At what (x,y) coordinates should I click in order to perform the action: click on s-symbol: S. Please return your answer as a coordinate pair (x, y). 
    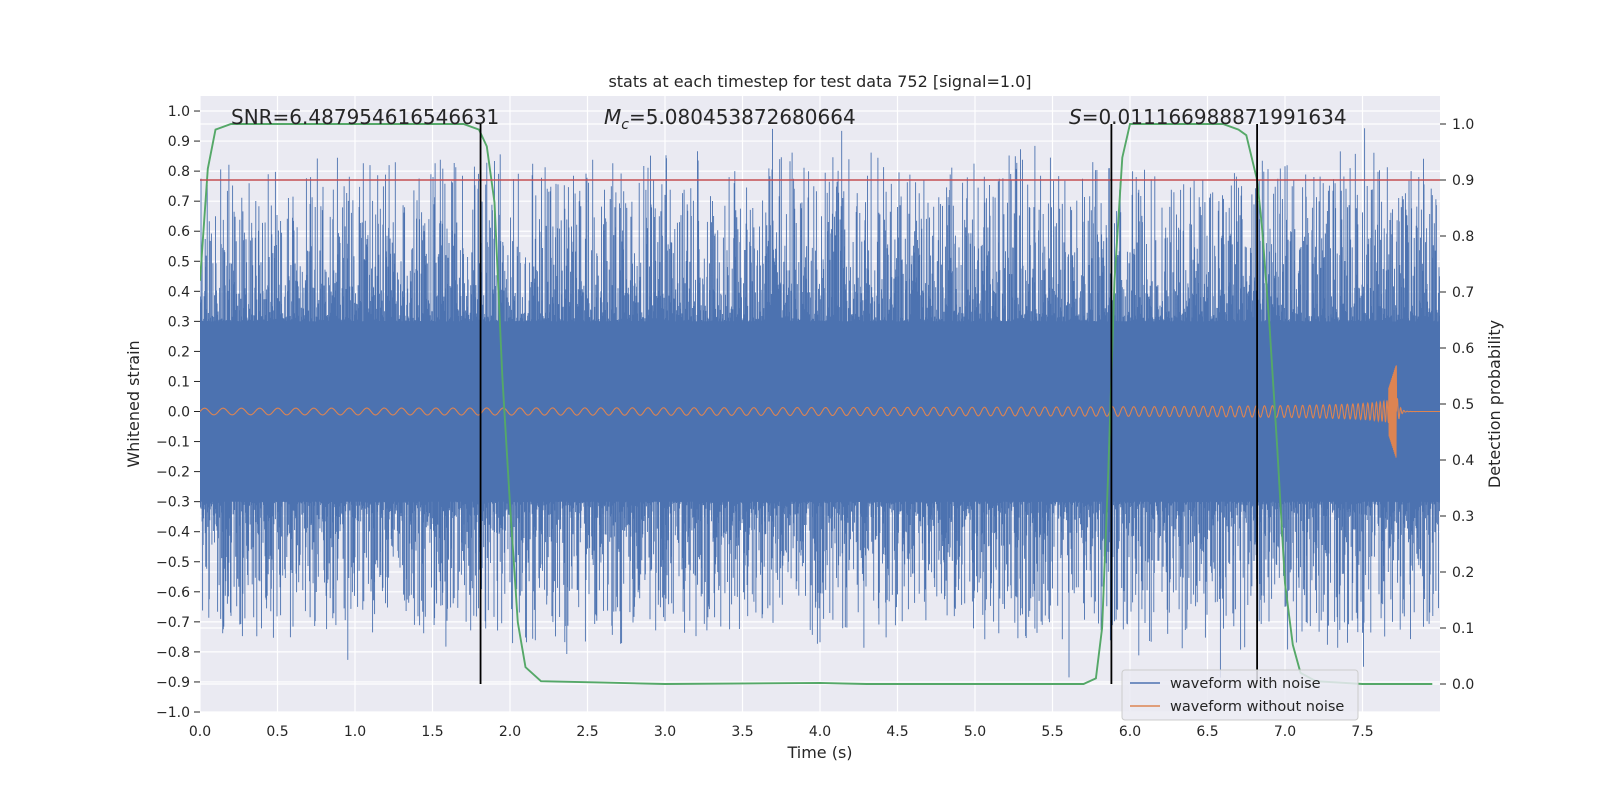
    Looking at the image, I should click on (1075, 117).